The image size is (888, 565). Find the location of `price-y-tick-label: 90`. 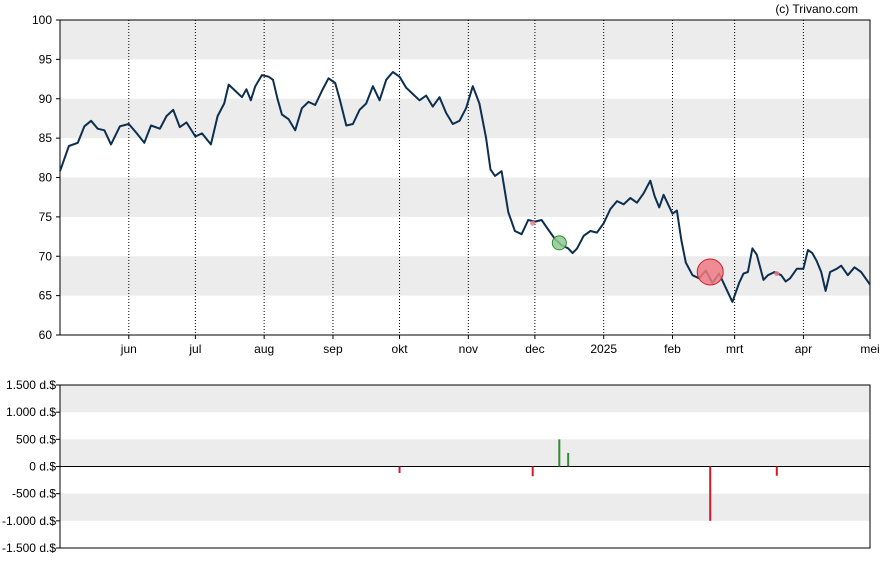

price-y-tick-label: 90 is located at coordinates (46, 99).